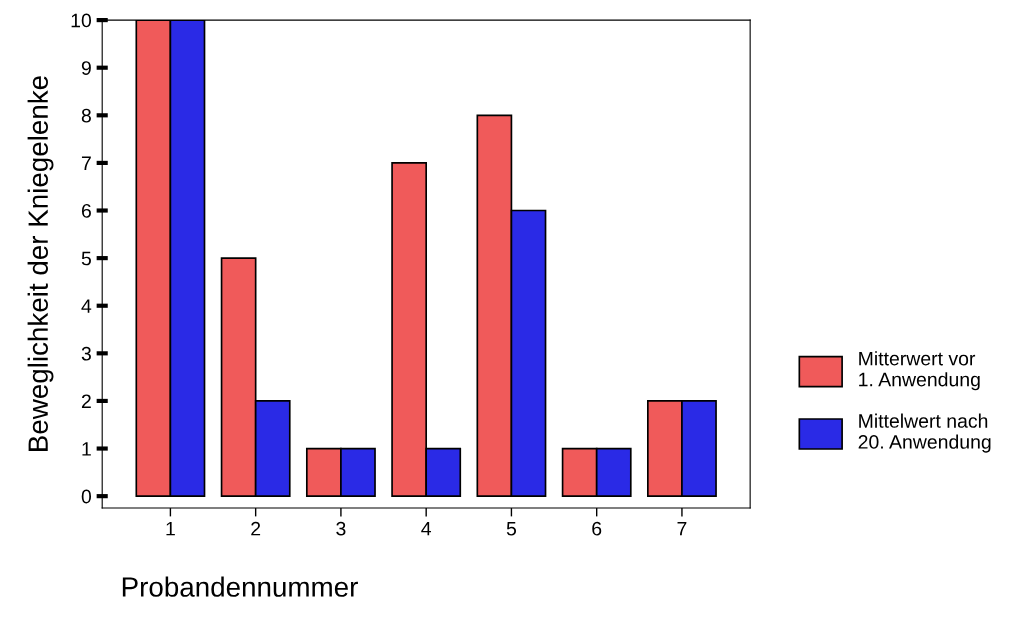  Describe the element at coordinates (86, 496) in the screenshot. I see `y-tick-label: 0` at that location.